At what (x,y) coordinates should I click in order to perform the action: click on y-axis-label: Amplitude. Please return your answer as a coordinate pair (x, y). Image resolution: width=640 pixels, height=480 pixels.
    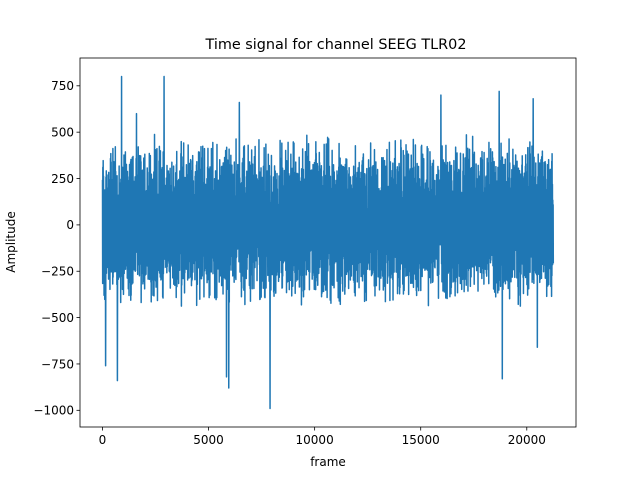
    Looking at the image, I should click on (11, 242).